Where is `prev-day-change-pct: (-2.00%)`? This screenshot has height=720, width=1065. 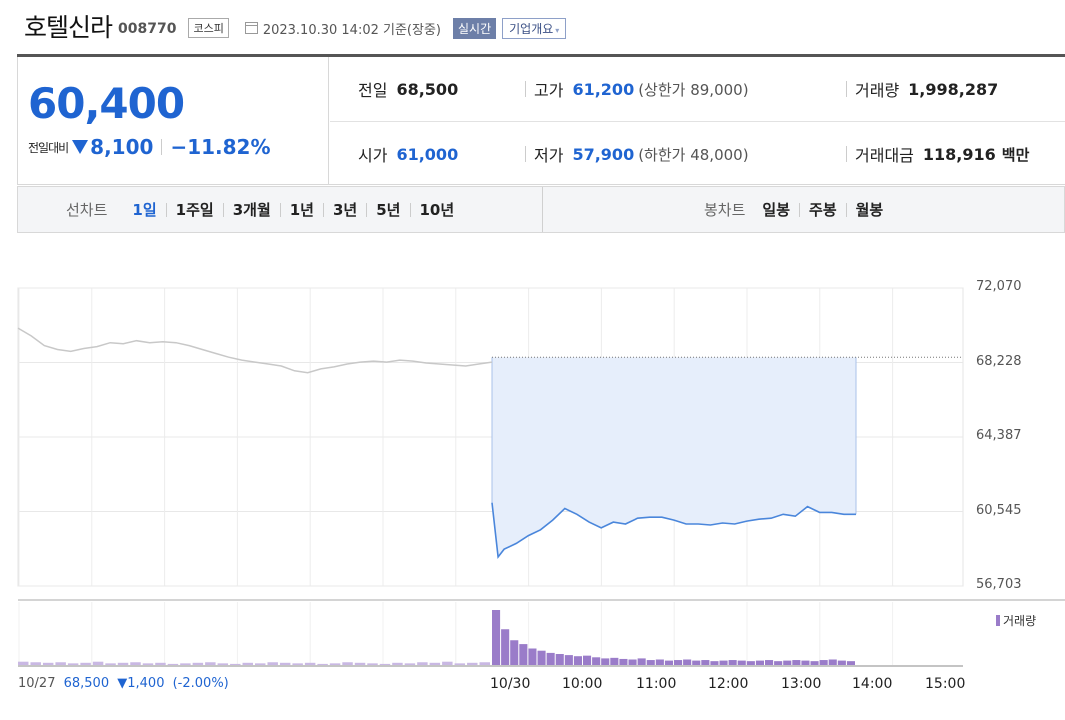 prev-day-change-pct: (-2.00%) is located at coordinates (200, 683).